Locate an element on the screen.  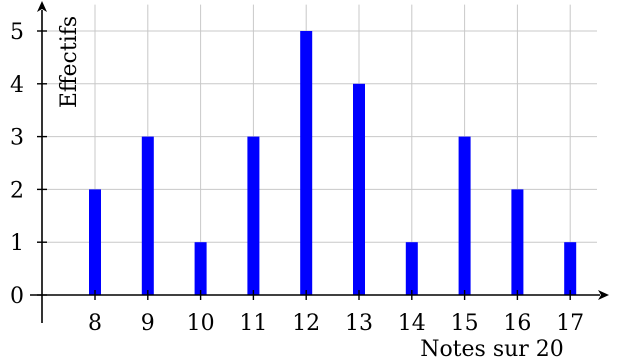
x-axis-arrowhead is located at coordinates (603, 295).